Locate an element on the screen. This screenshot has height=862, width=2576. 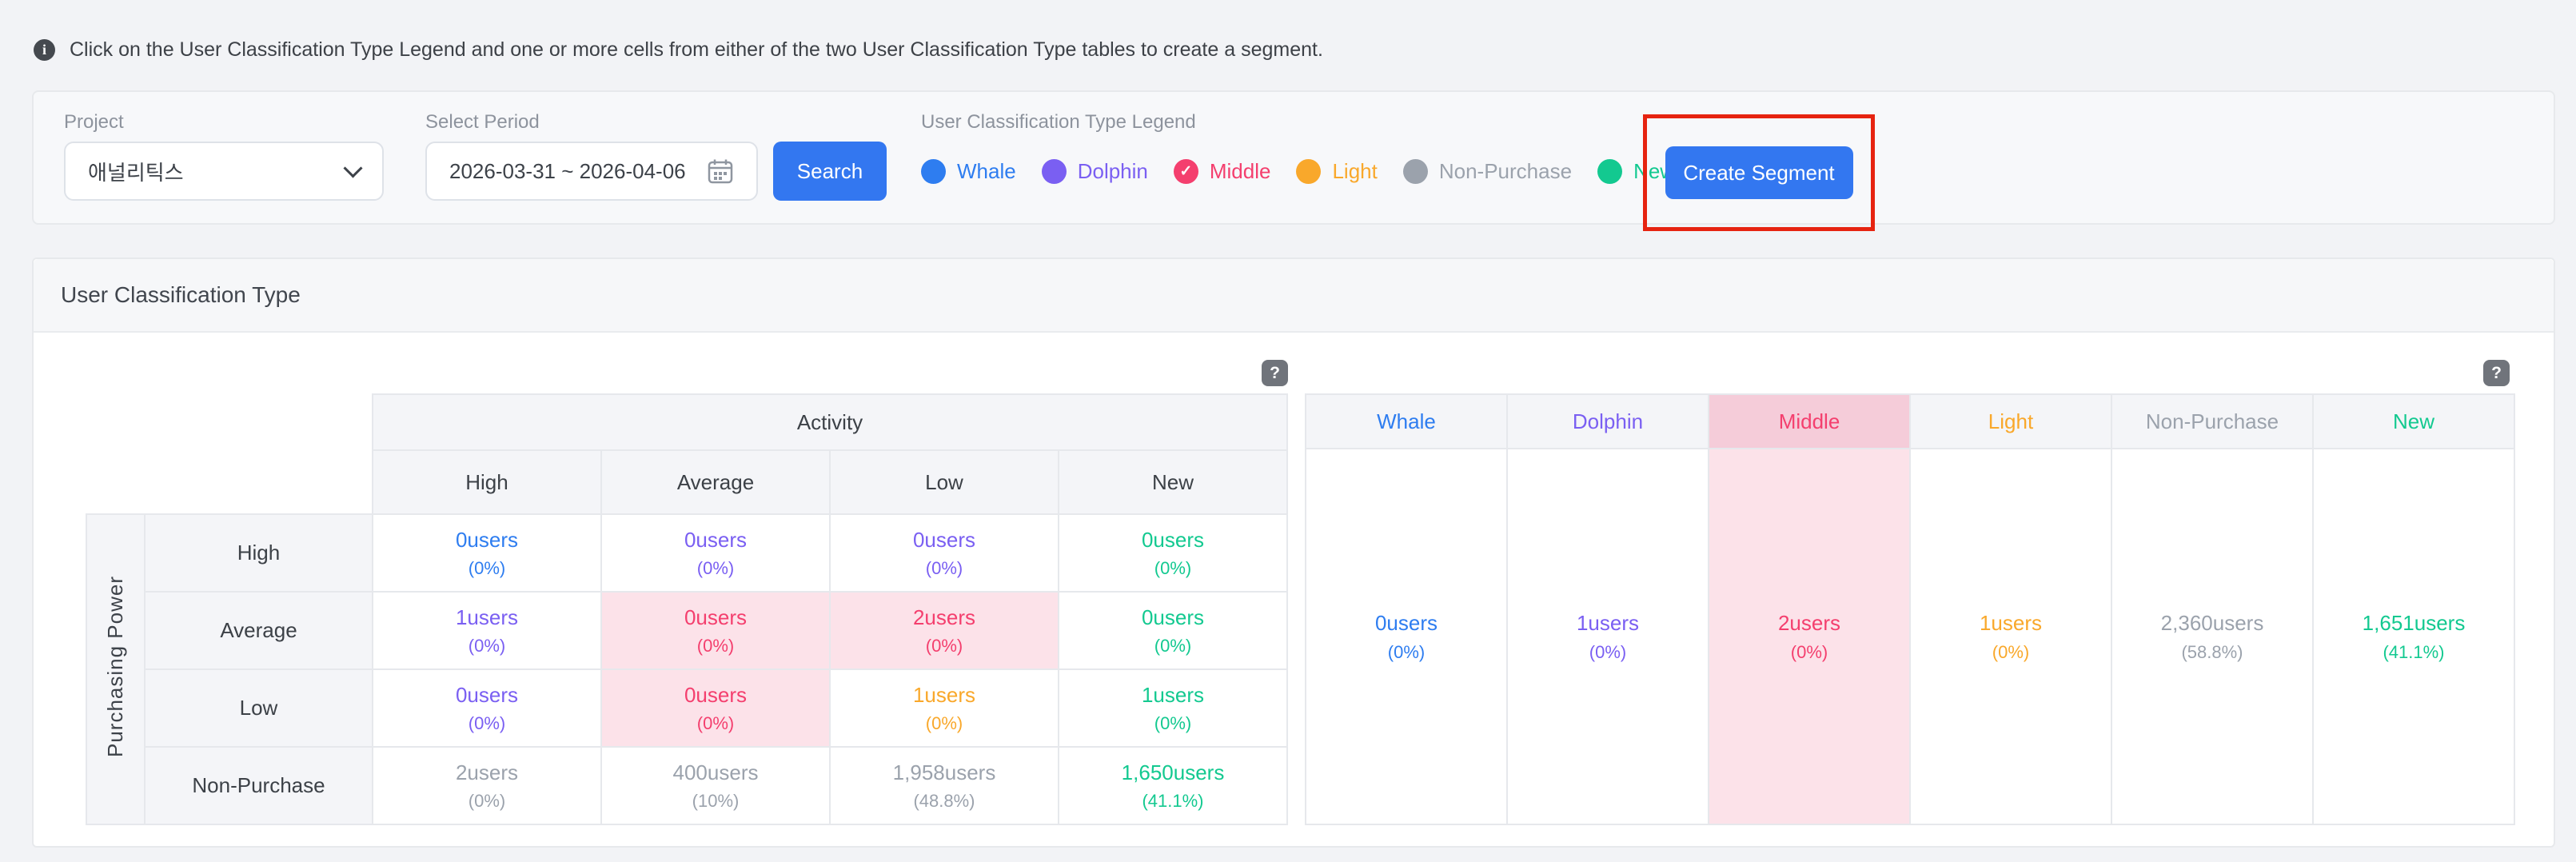
legend-item-middle: ✓ Middle is located at coordinates (1222, 171).